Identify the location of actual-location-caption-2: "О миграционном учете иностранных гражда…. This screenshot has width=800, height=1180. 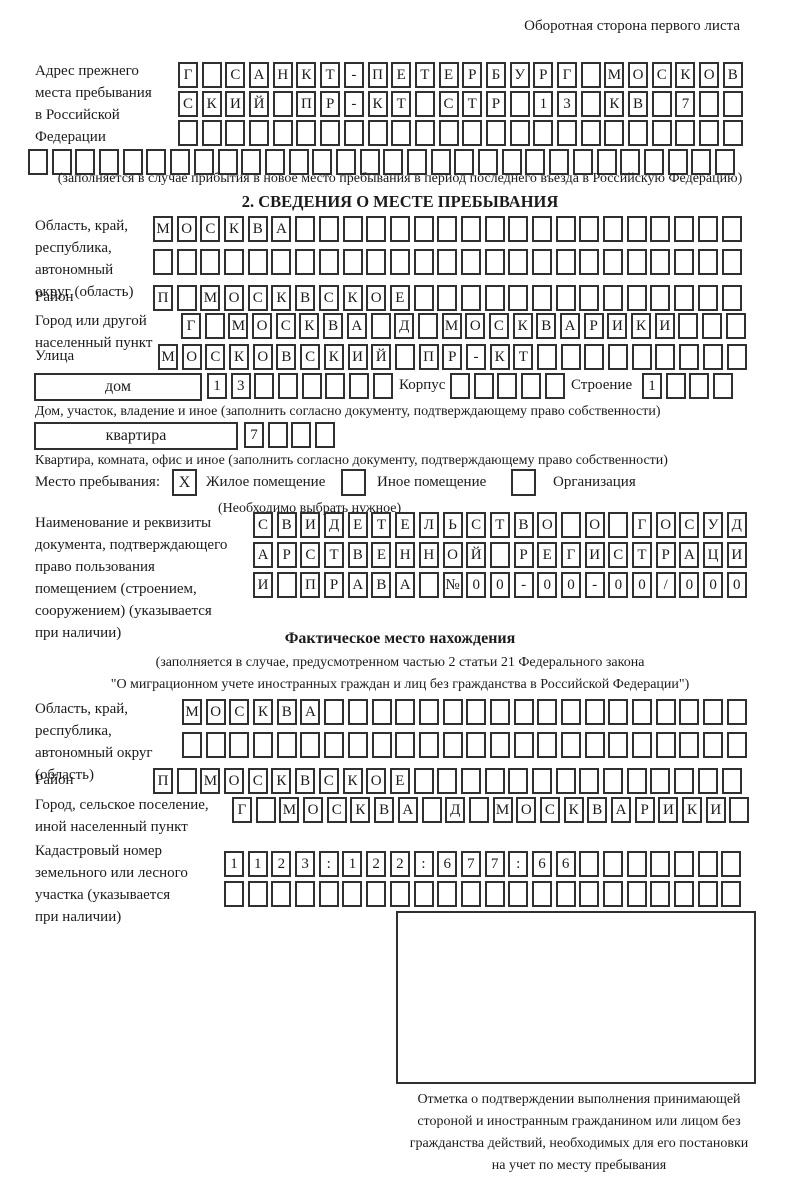
(400, 684).